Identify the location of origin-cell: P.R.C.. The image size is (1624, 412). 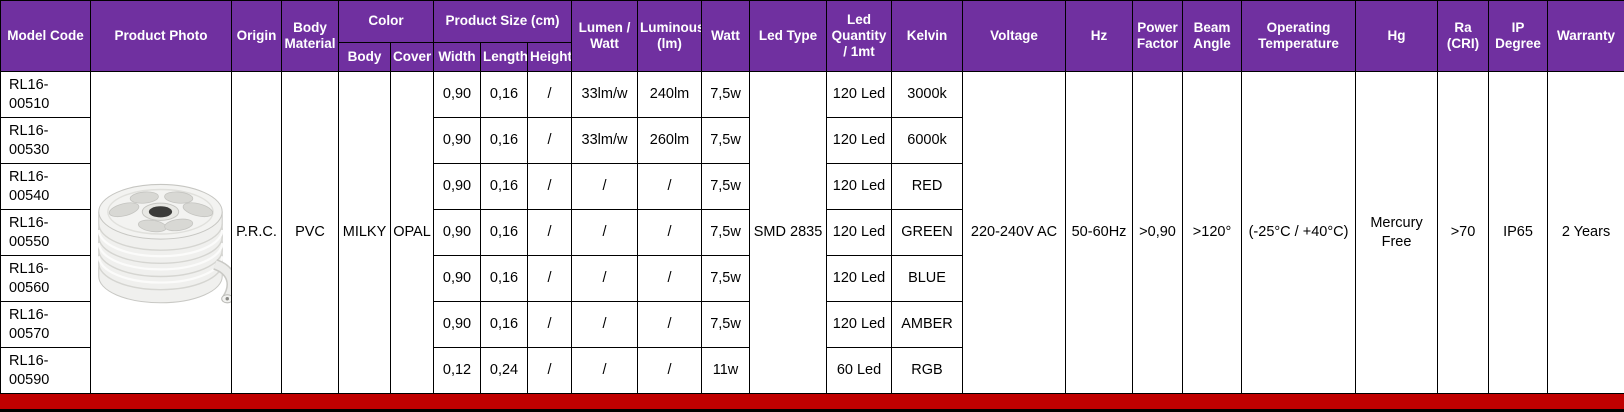
(256, 232).